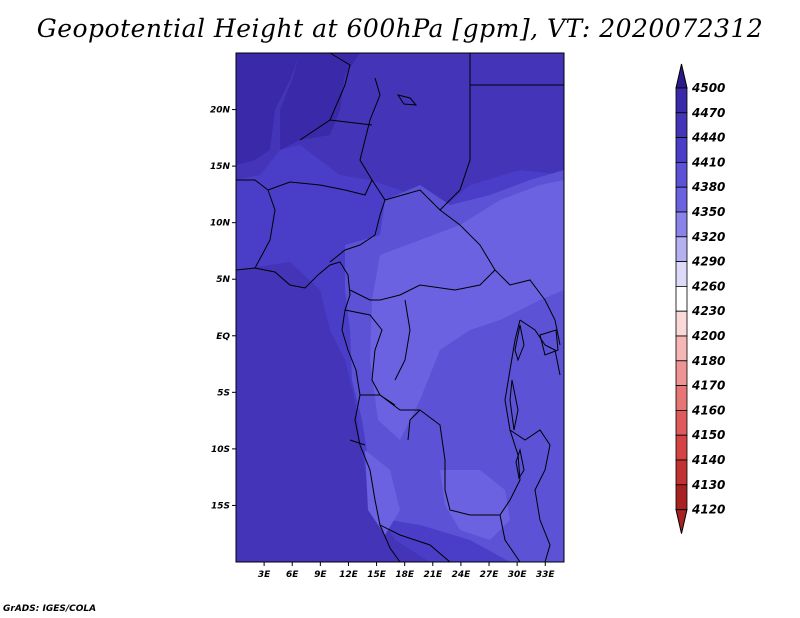 This screenshot has height=618, width=800. What do you see at coordinates (220, 450) in the screenshot?
I see `lat-tick-label: 10S` at bounding box center [220, 450].